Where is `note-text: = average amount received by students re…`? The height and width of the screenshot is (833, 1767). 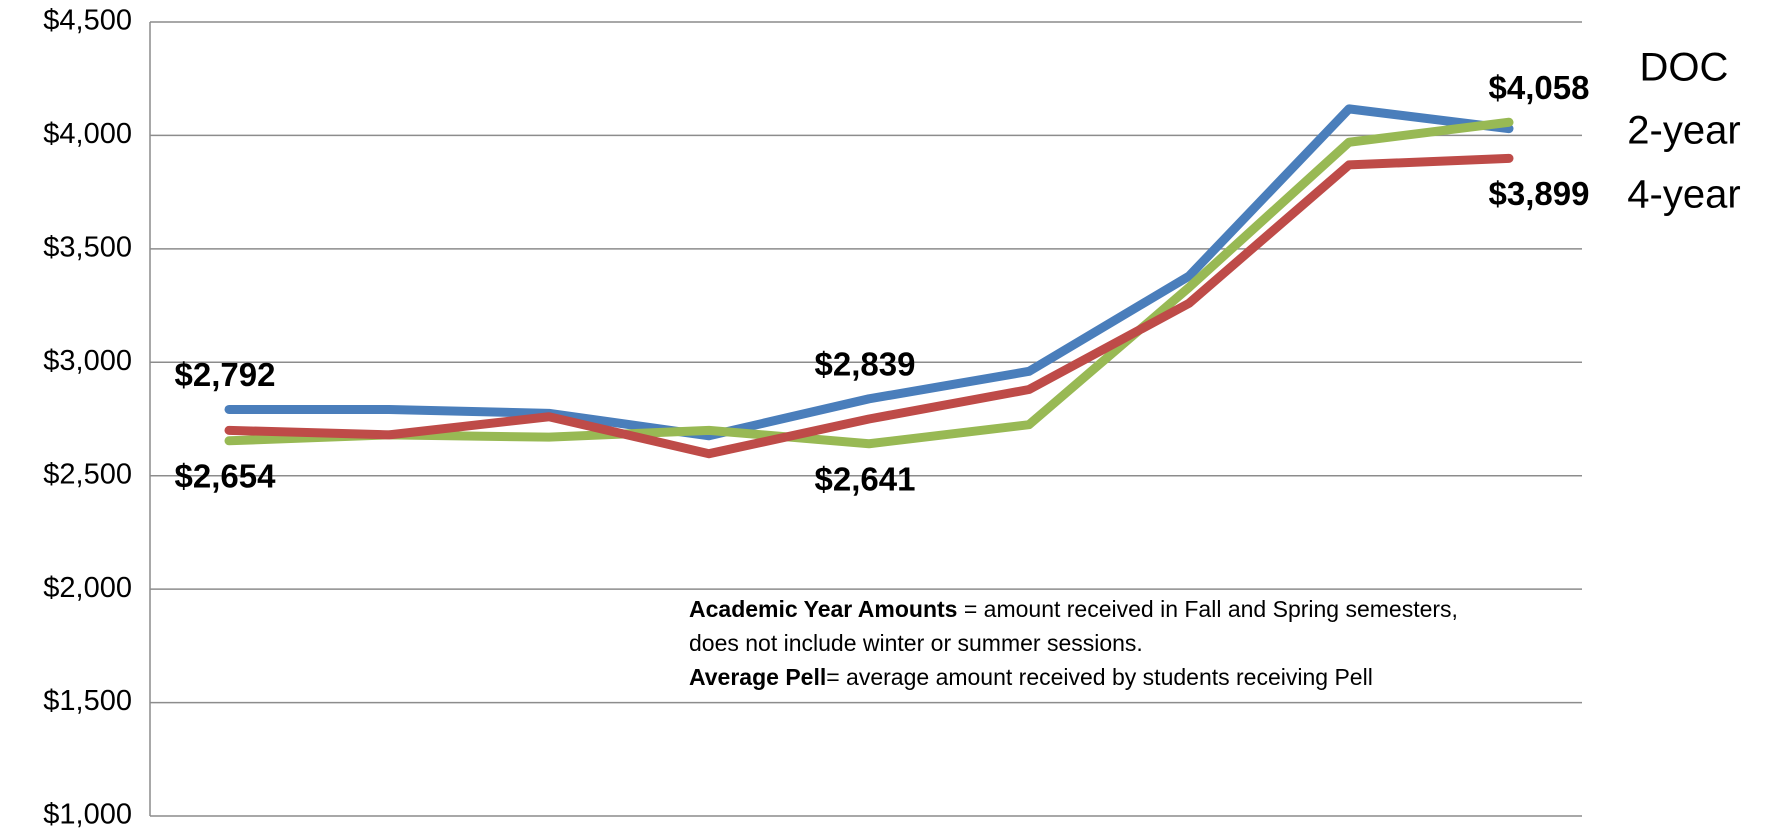 note-text: = average amount received by students re… is located at coordinates (1099, 677).